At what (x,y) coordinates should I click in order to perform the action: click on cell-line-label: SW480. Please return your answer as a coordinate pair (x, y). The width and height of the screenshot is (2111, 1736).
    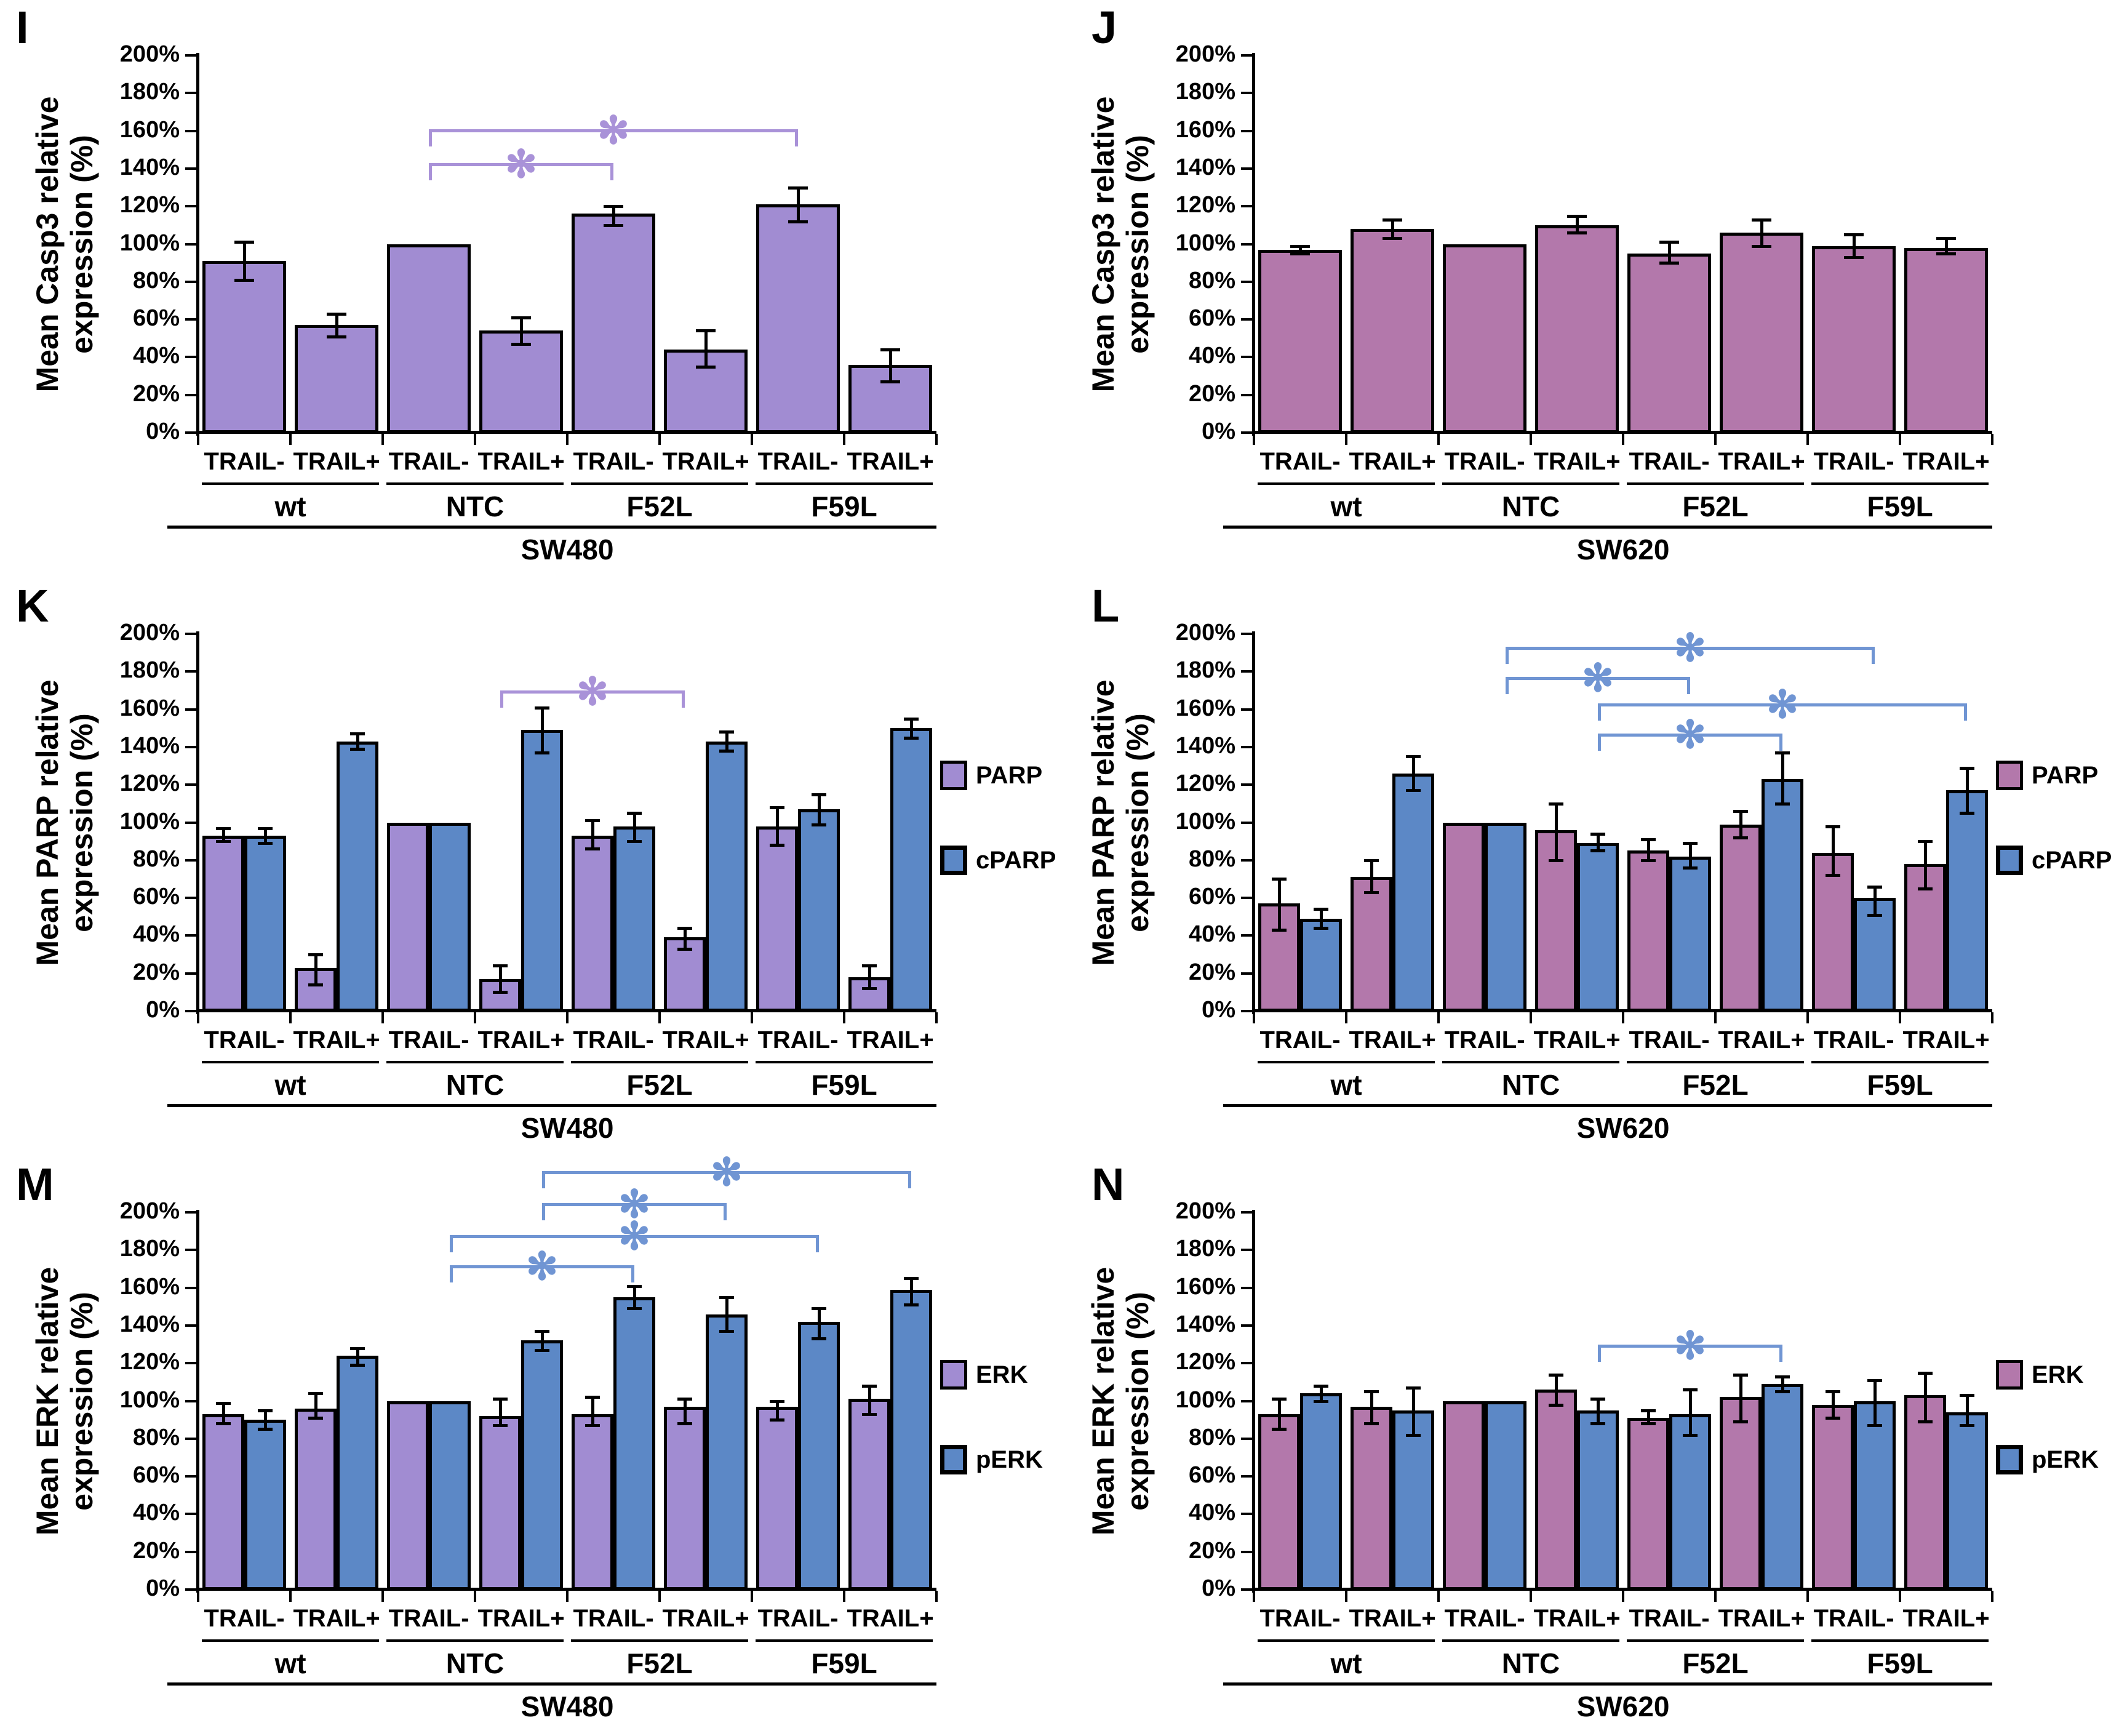
    Looking at the image, I should click on (567, 550).